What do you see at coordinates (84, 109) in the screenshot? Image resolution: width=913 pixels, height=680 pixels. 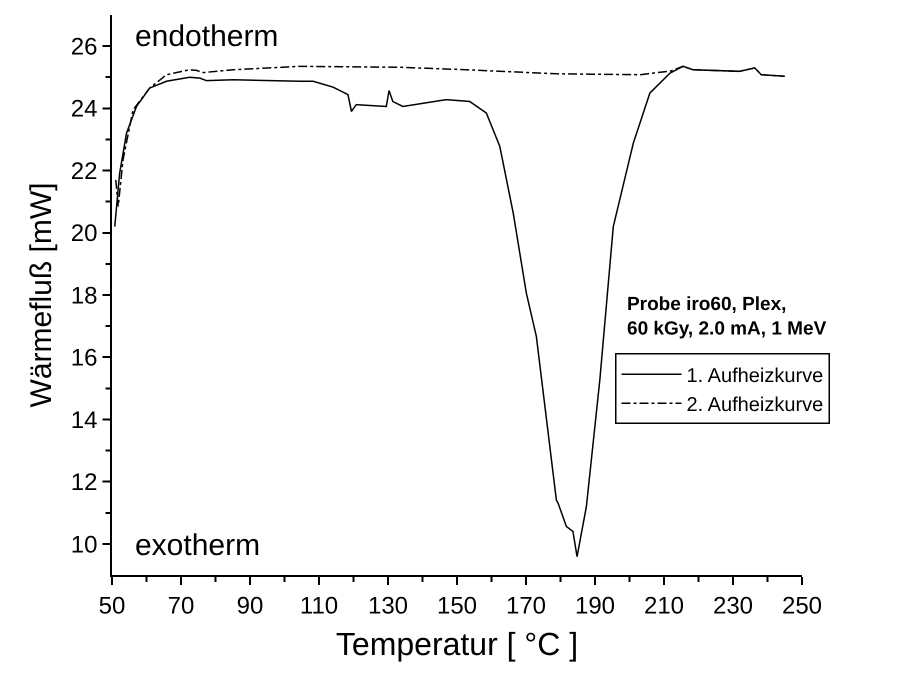 I see `y-tick-label: 24` at bounding box center [84, 109].